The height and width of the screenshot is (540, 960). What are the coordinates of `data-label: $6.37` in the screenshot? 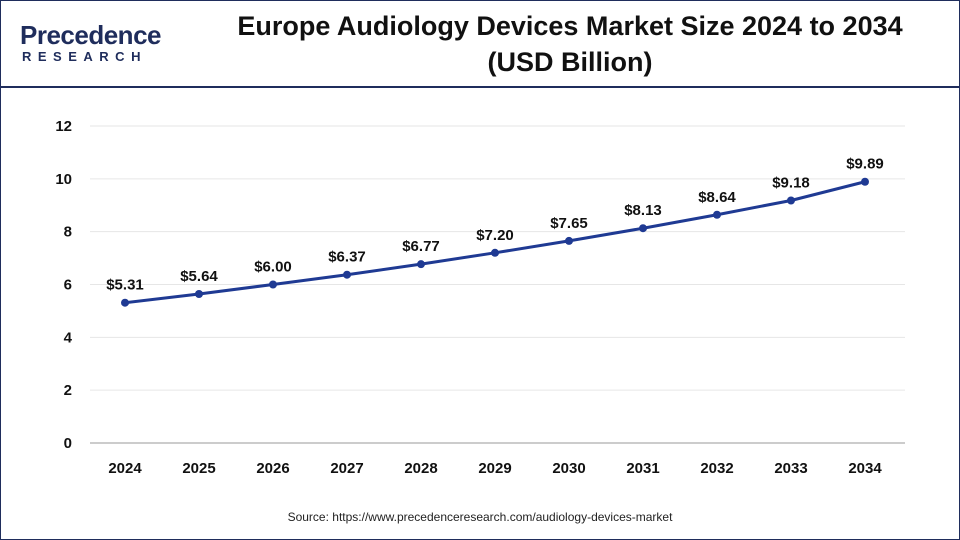 It's located at (347, 257).